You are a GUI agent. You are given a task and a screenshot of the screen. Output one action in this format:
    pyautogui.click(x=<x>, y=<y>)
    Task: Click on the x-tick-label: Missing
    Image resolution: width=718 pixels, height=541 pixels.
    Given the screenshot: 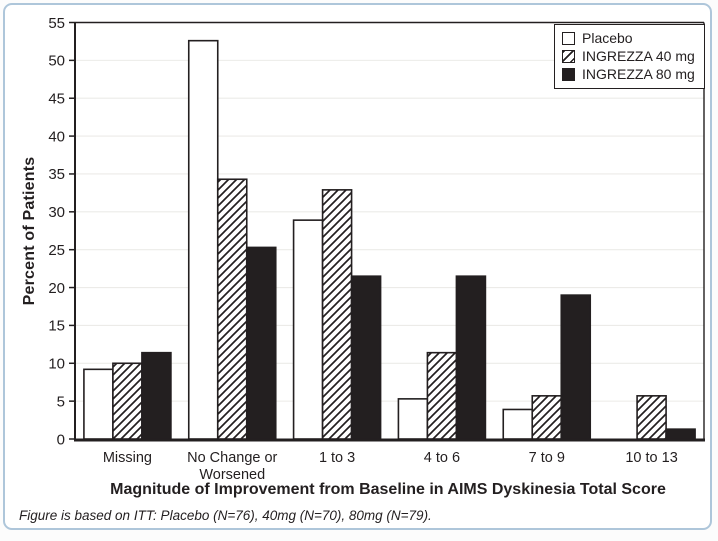 What is the action you would take?
    pyautogui.click(x=127, y=458)
    